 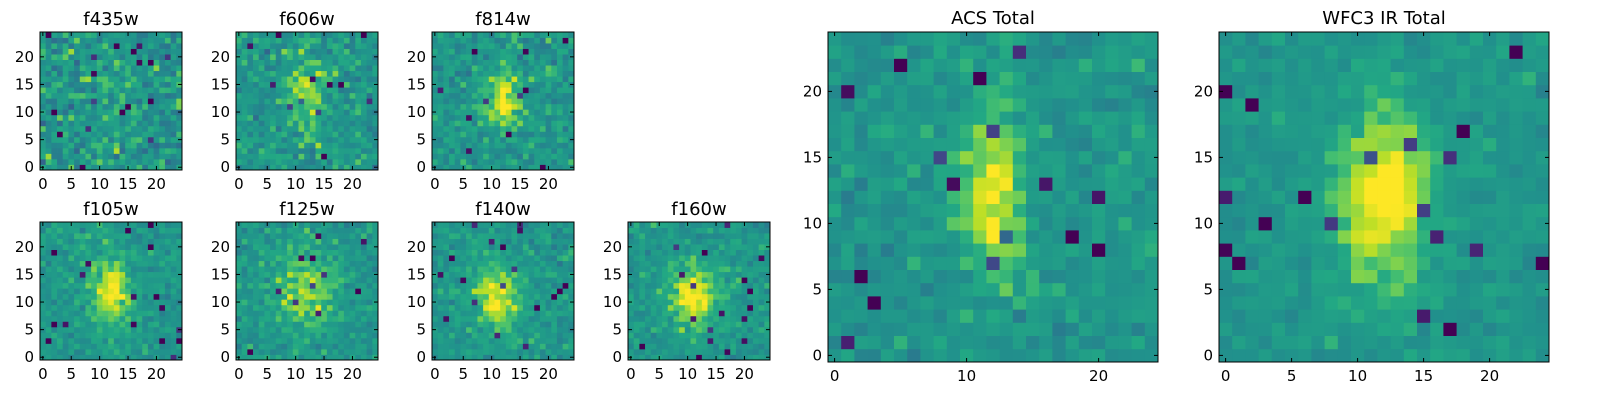 I want to click on y-tick-label: 15, so click(x=416, y=84).